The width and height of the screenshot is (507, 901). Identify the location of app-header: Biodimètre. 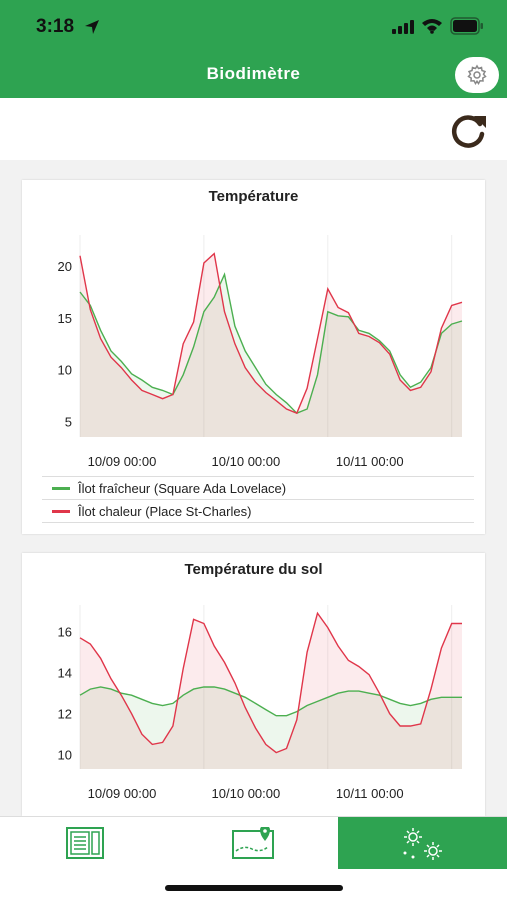
(253, 75).